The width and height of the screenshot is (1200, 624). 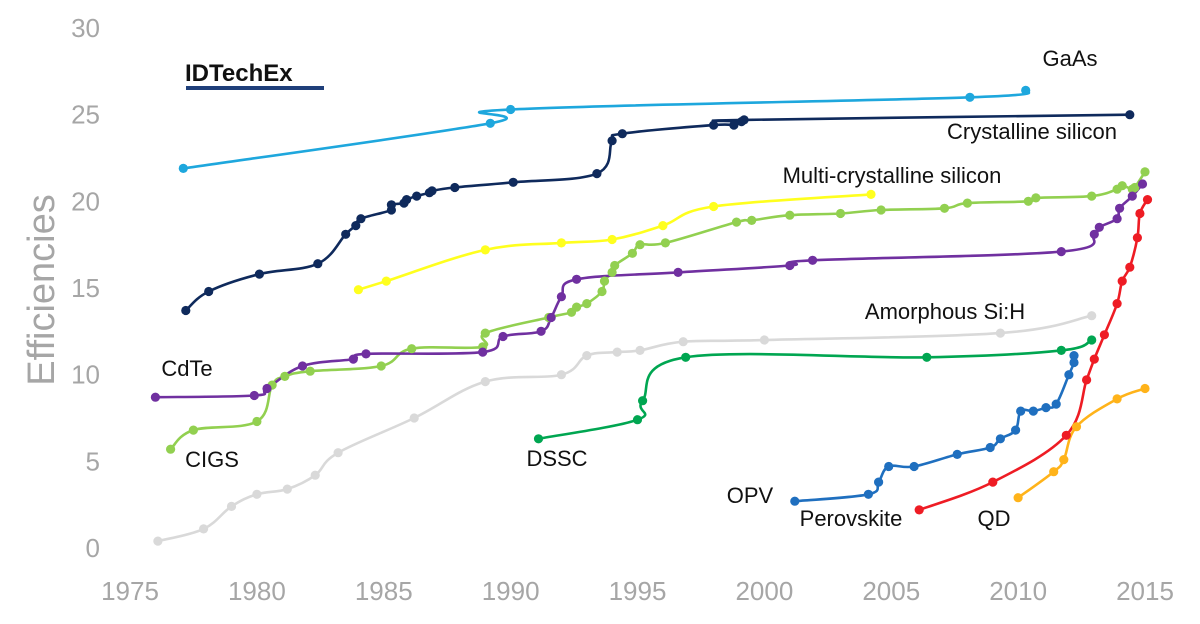 What do you see at coordinates (1145, 591) in the screenshot?
I see `x-tick-label: 2015` at bounding box center [1145, 591].